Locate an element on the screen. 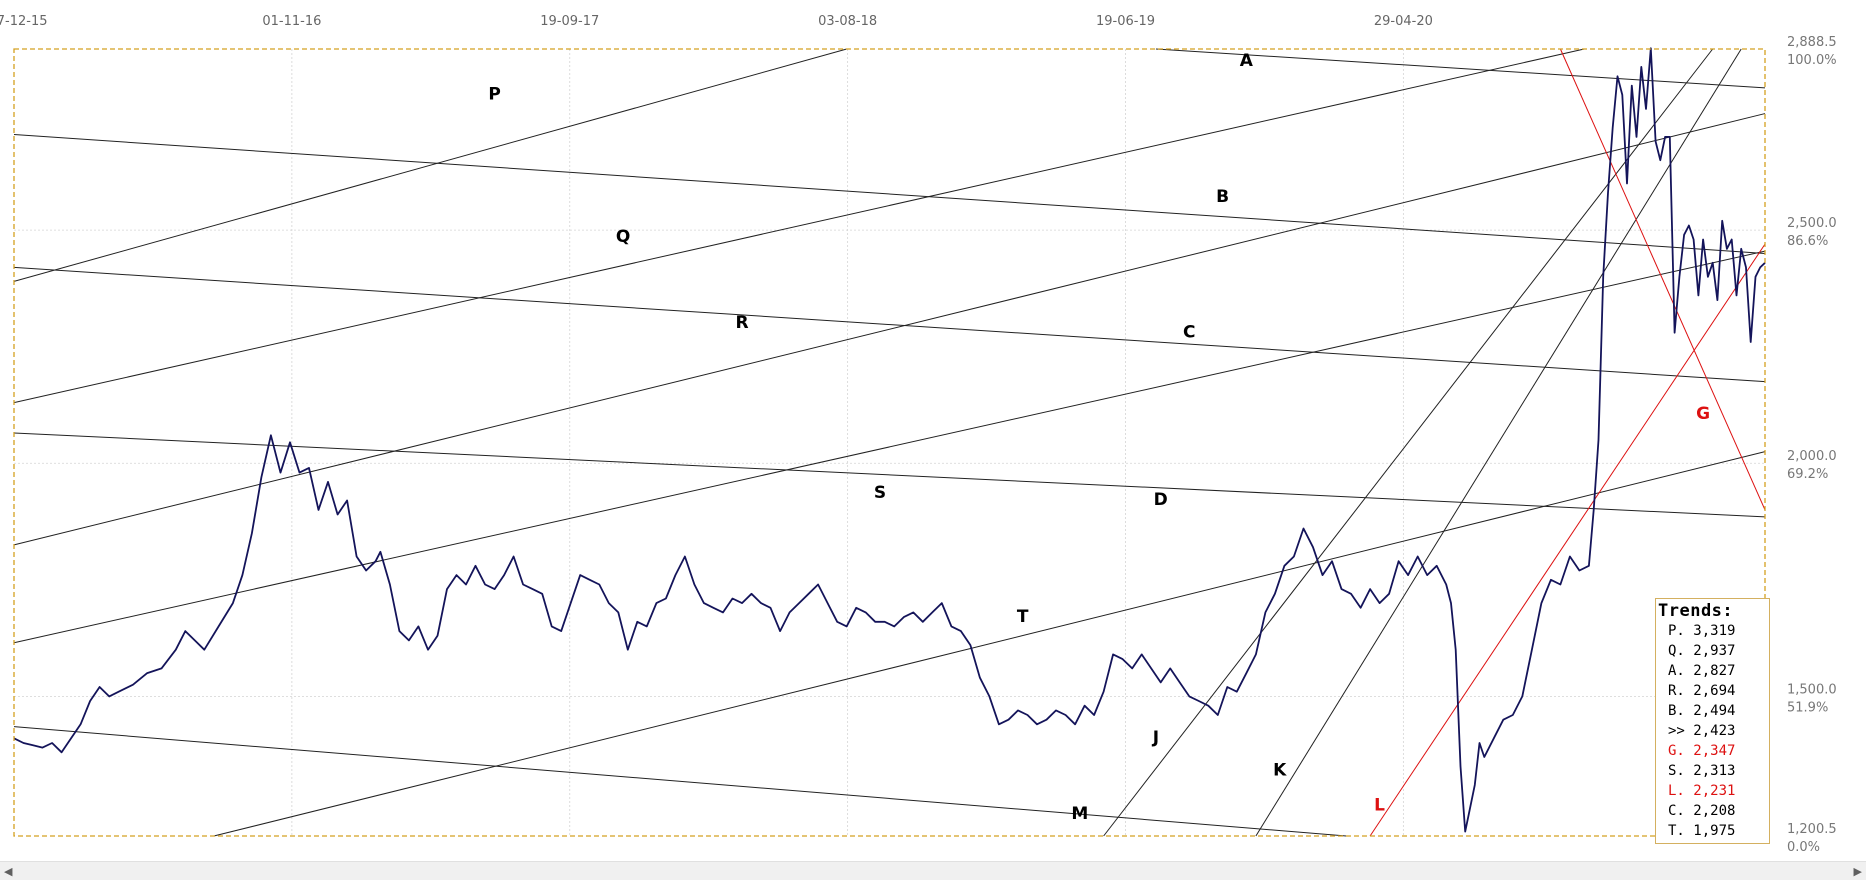 The width and height of the screenshot is (1866, 880). x-tick-label: 01-11-16 is located at coordinates (291, 21).